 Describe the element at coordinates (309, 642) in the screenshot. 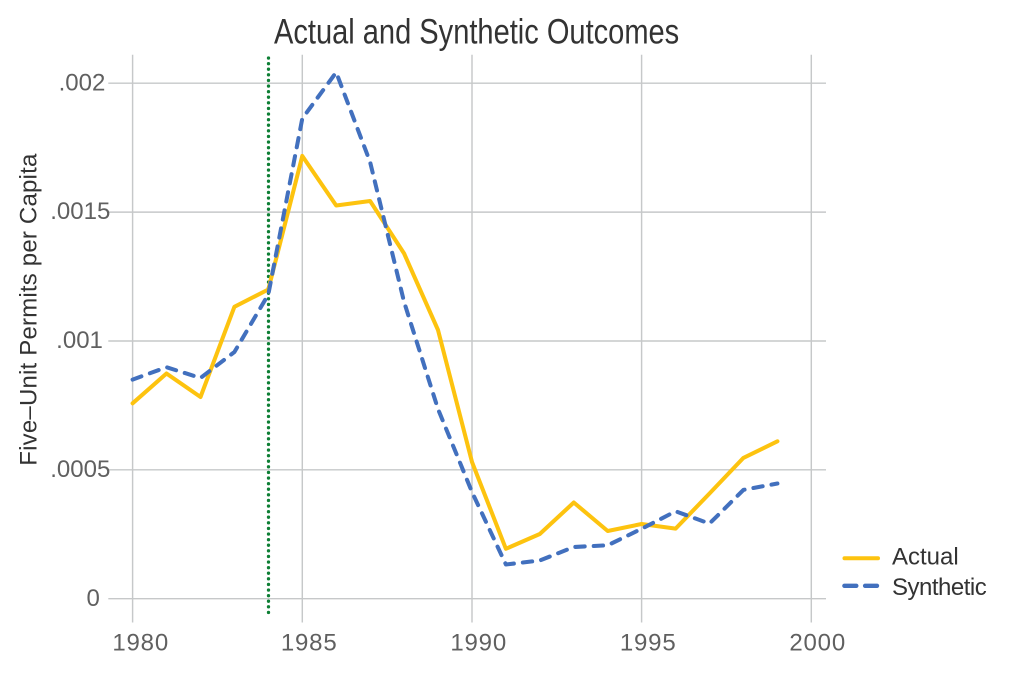

I see `svg-text: 1985` at that location.